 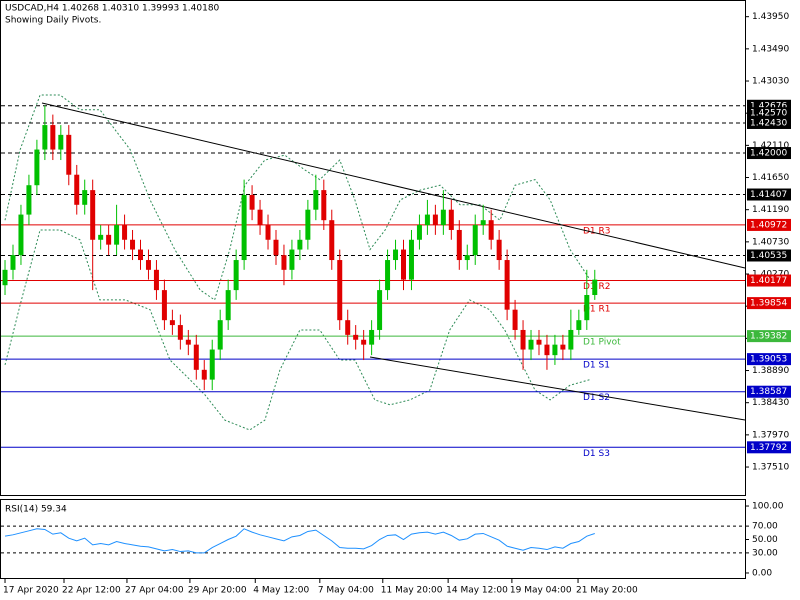 What do you see at coordinates (346, 591) in the screenshot?
I see `x-tick-label: 7 May 04:00` at bounding box center [346, 591].